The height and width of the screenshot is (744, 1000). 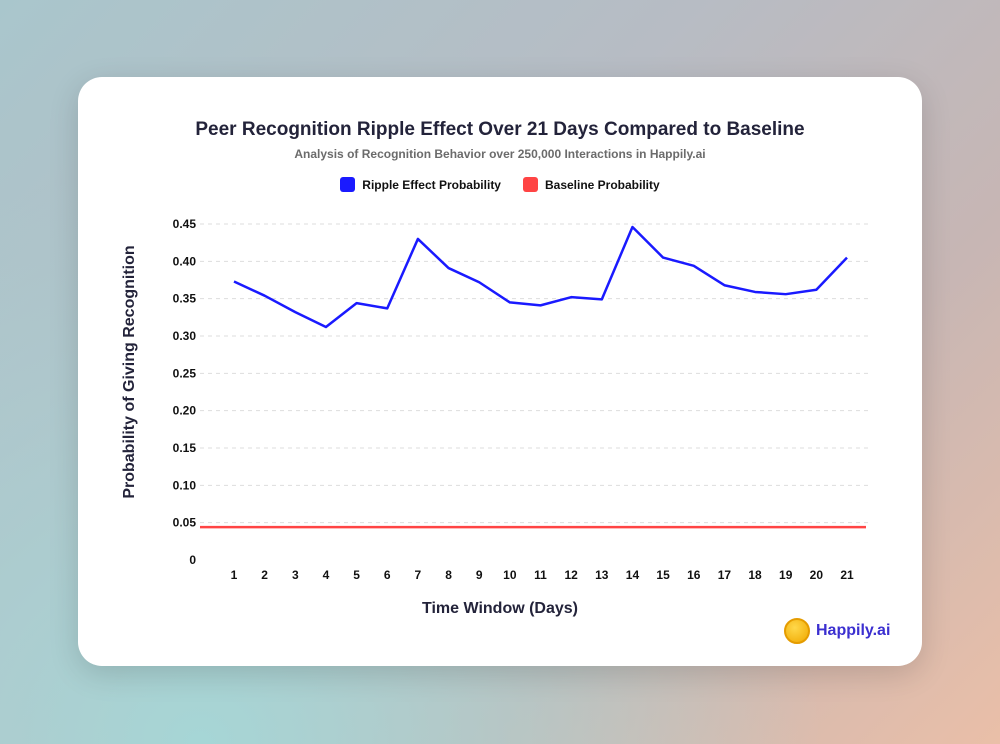 I want to click on legend-label-ripple: Ripple Effect Probability, so click(x=431, y=184).